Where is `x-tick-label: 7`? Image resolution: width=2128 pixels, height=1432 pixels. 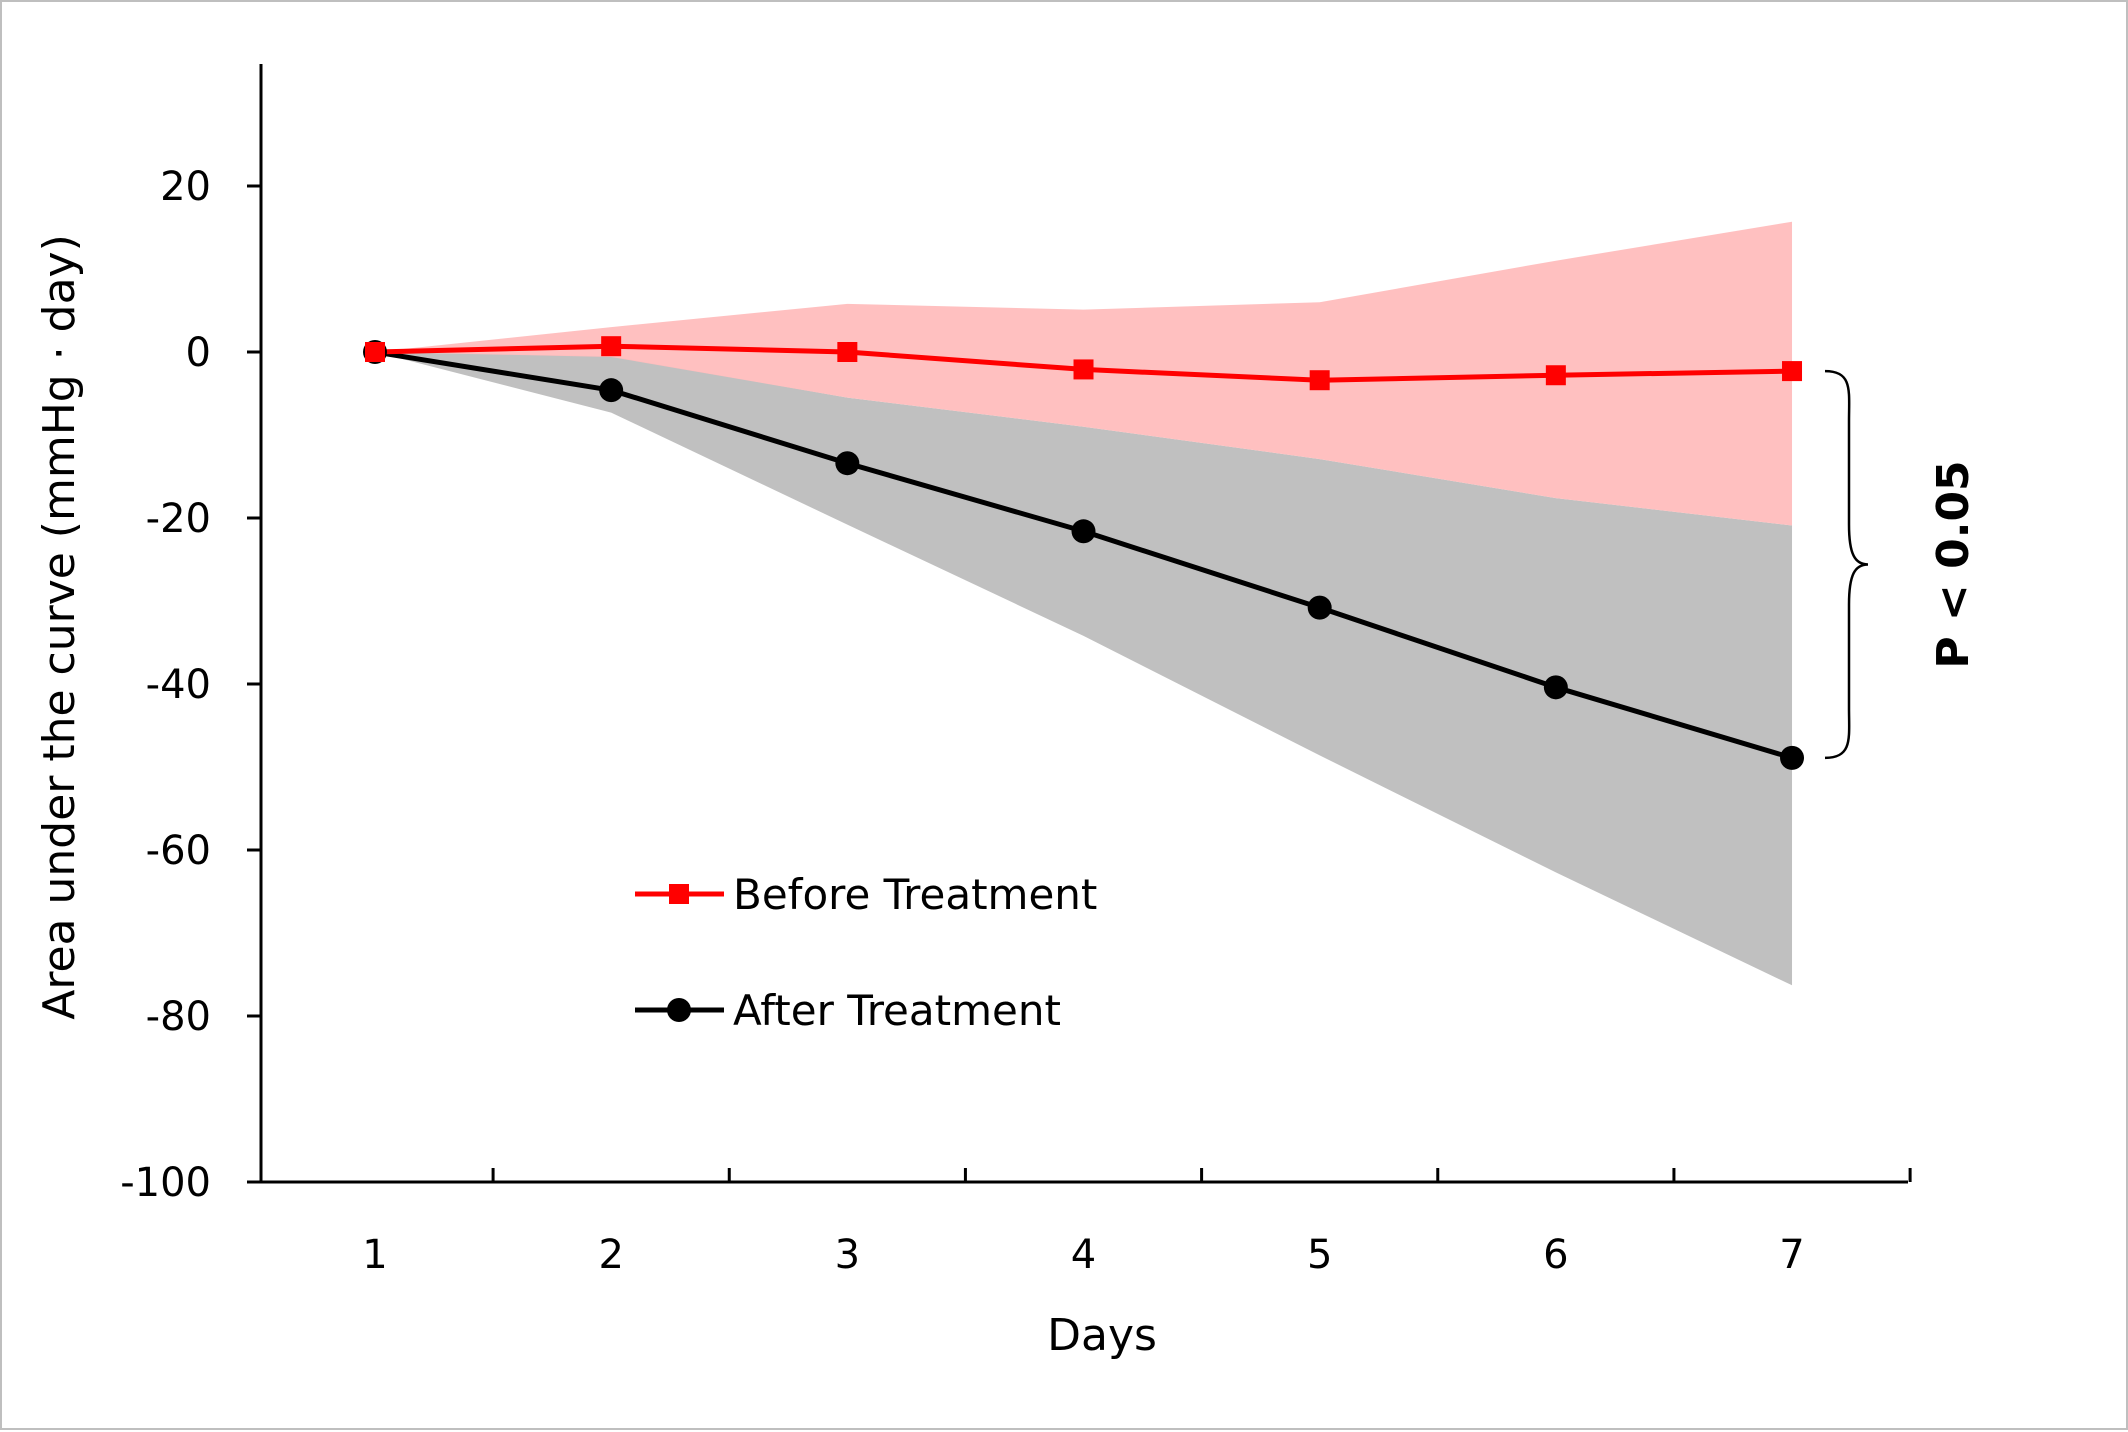
x-tick-label: 7 is located at coordinates (1791, 1255).